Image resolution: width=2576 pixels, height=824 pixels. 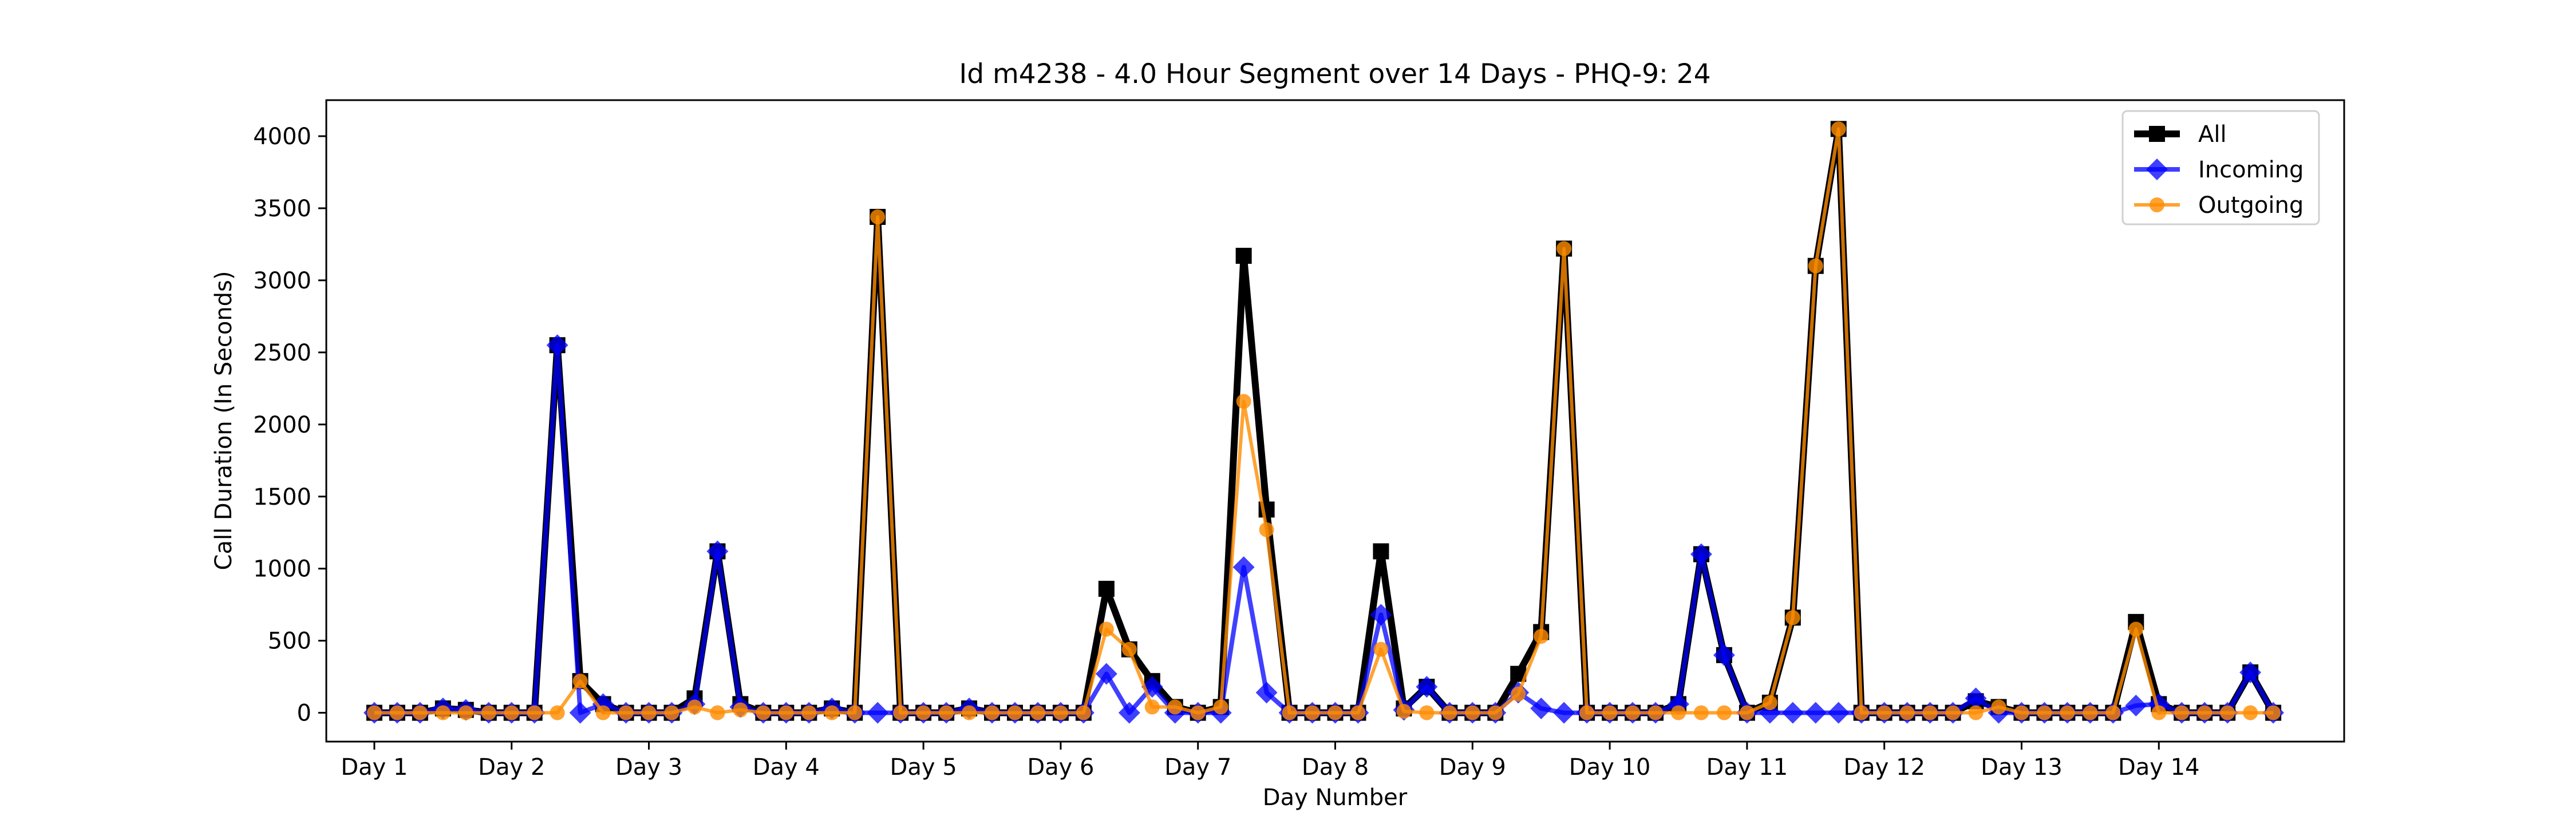 I want to click on legend: All Incoming Outgoing, so click(x=2220, y=167).